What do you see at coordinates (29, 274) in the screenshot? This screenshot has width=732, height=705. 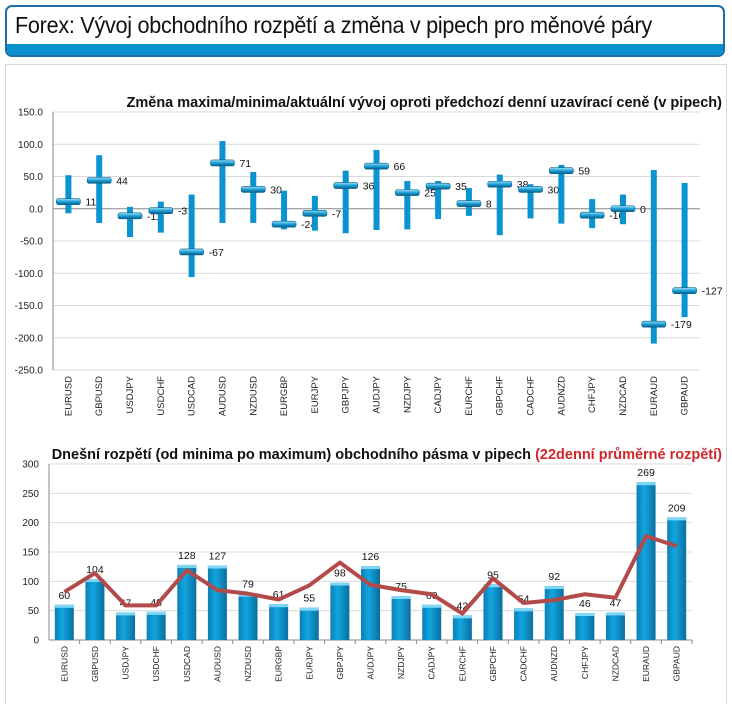 I see `y-tick-label: -100.0` at bounding box center [29, 274].